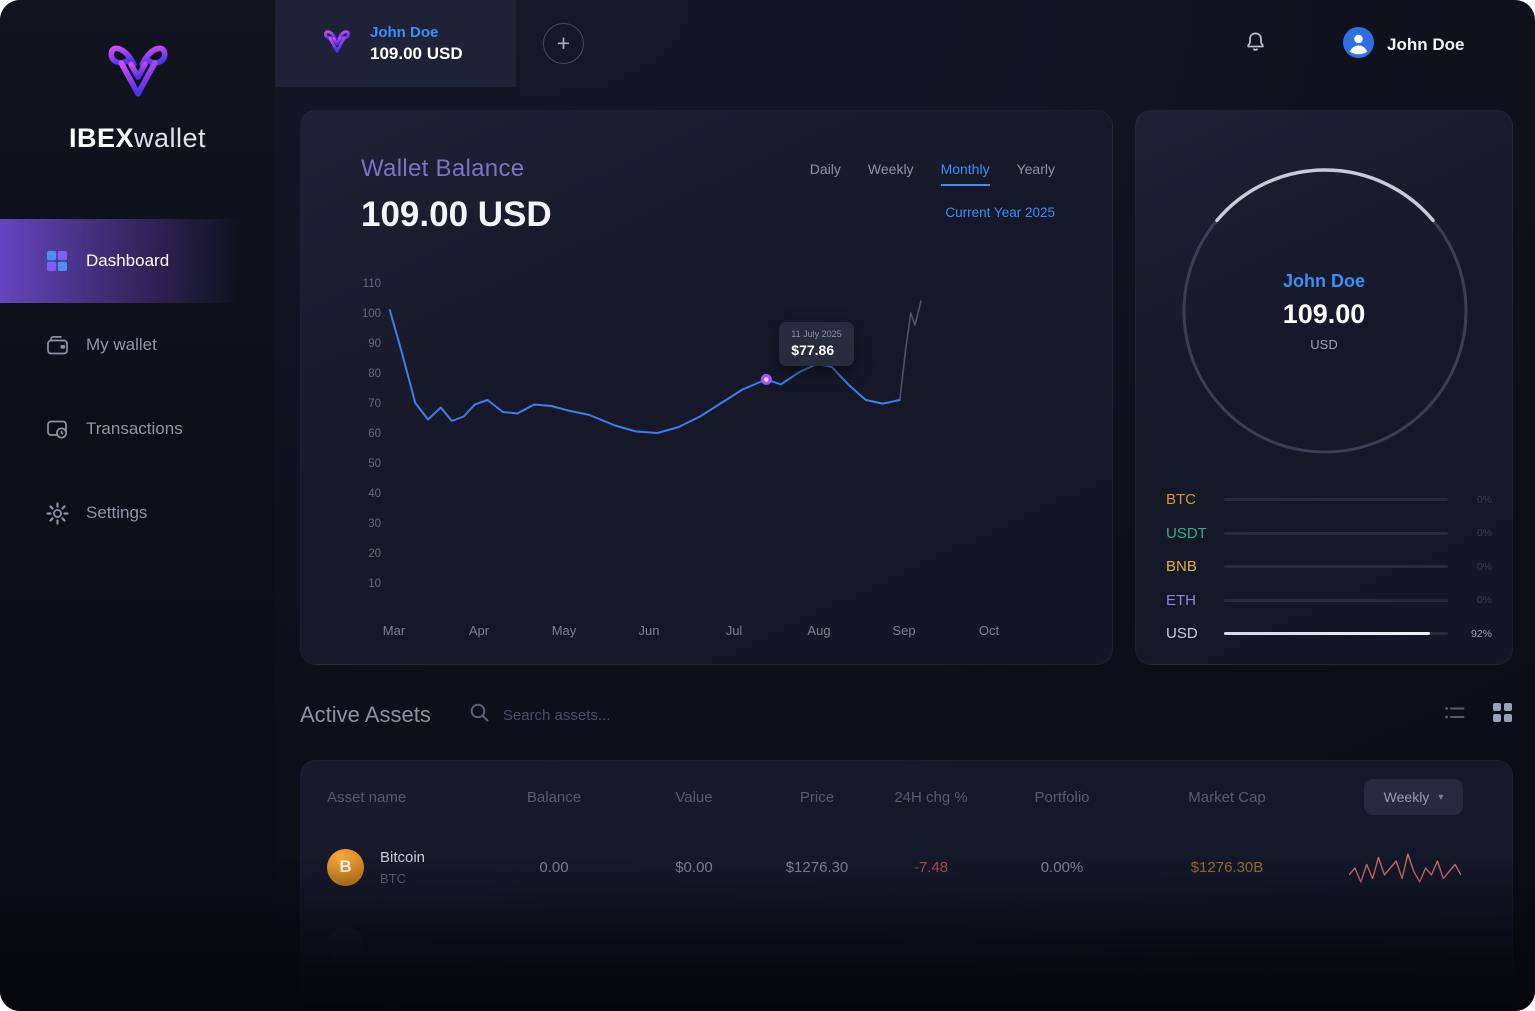 Image resolution: width=1535 pixels, height=1011 pixels. Describe the element at coordinates (1181, 600) in the screenshot. I see `asset-symbol: ETH` at that location.